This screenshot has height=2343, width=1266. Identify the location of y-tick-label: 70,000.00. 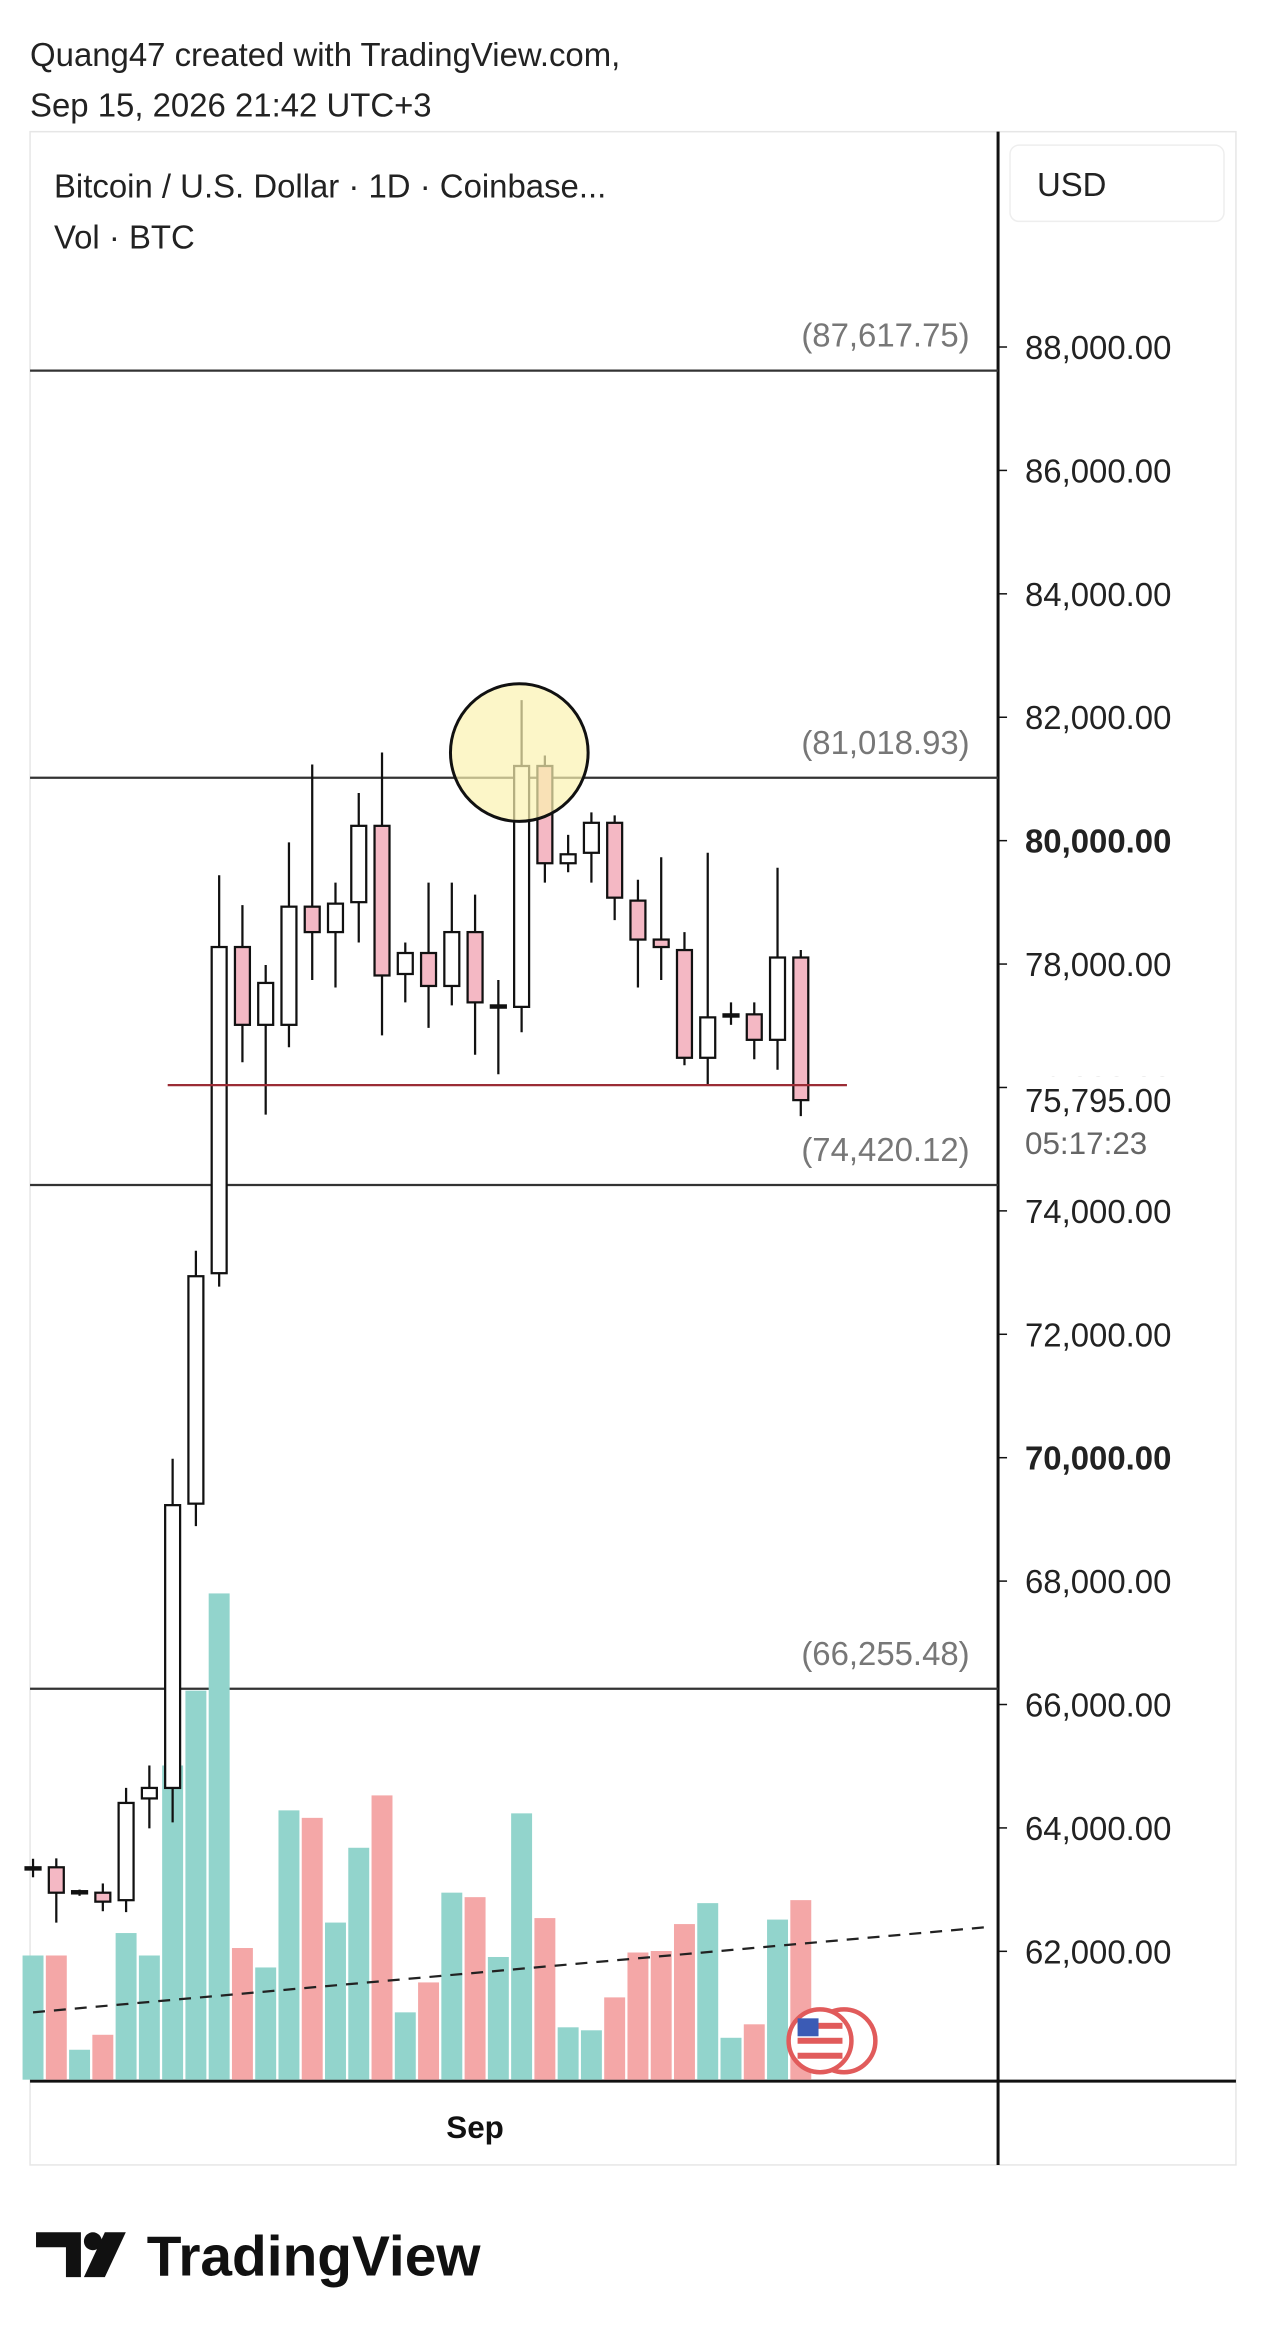
(1098, 1458).